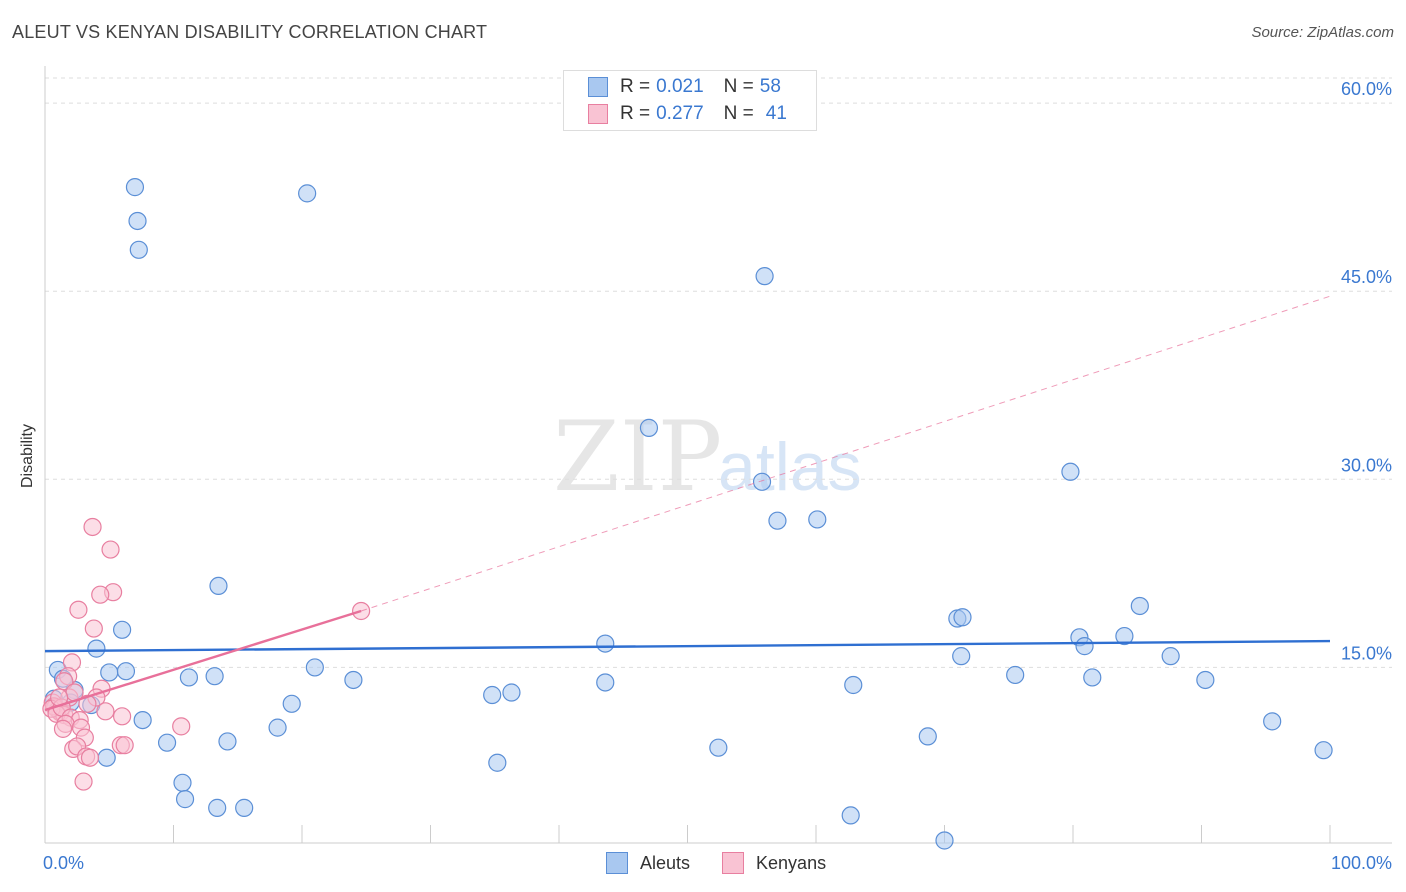 The width and height of the screenshot is (1406, 892). Describe the element at coordinates (1361, 863) in the screenshot. I see `x-tick-label: 100.0%` at that location.